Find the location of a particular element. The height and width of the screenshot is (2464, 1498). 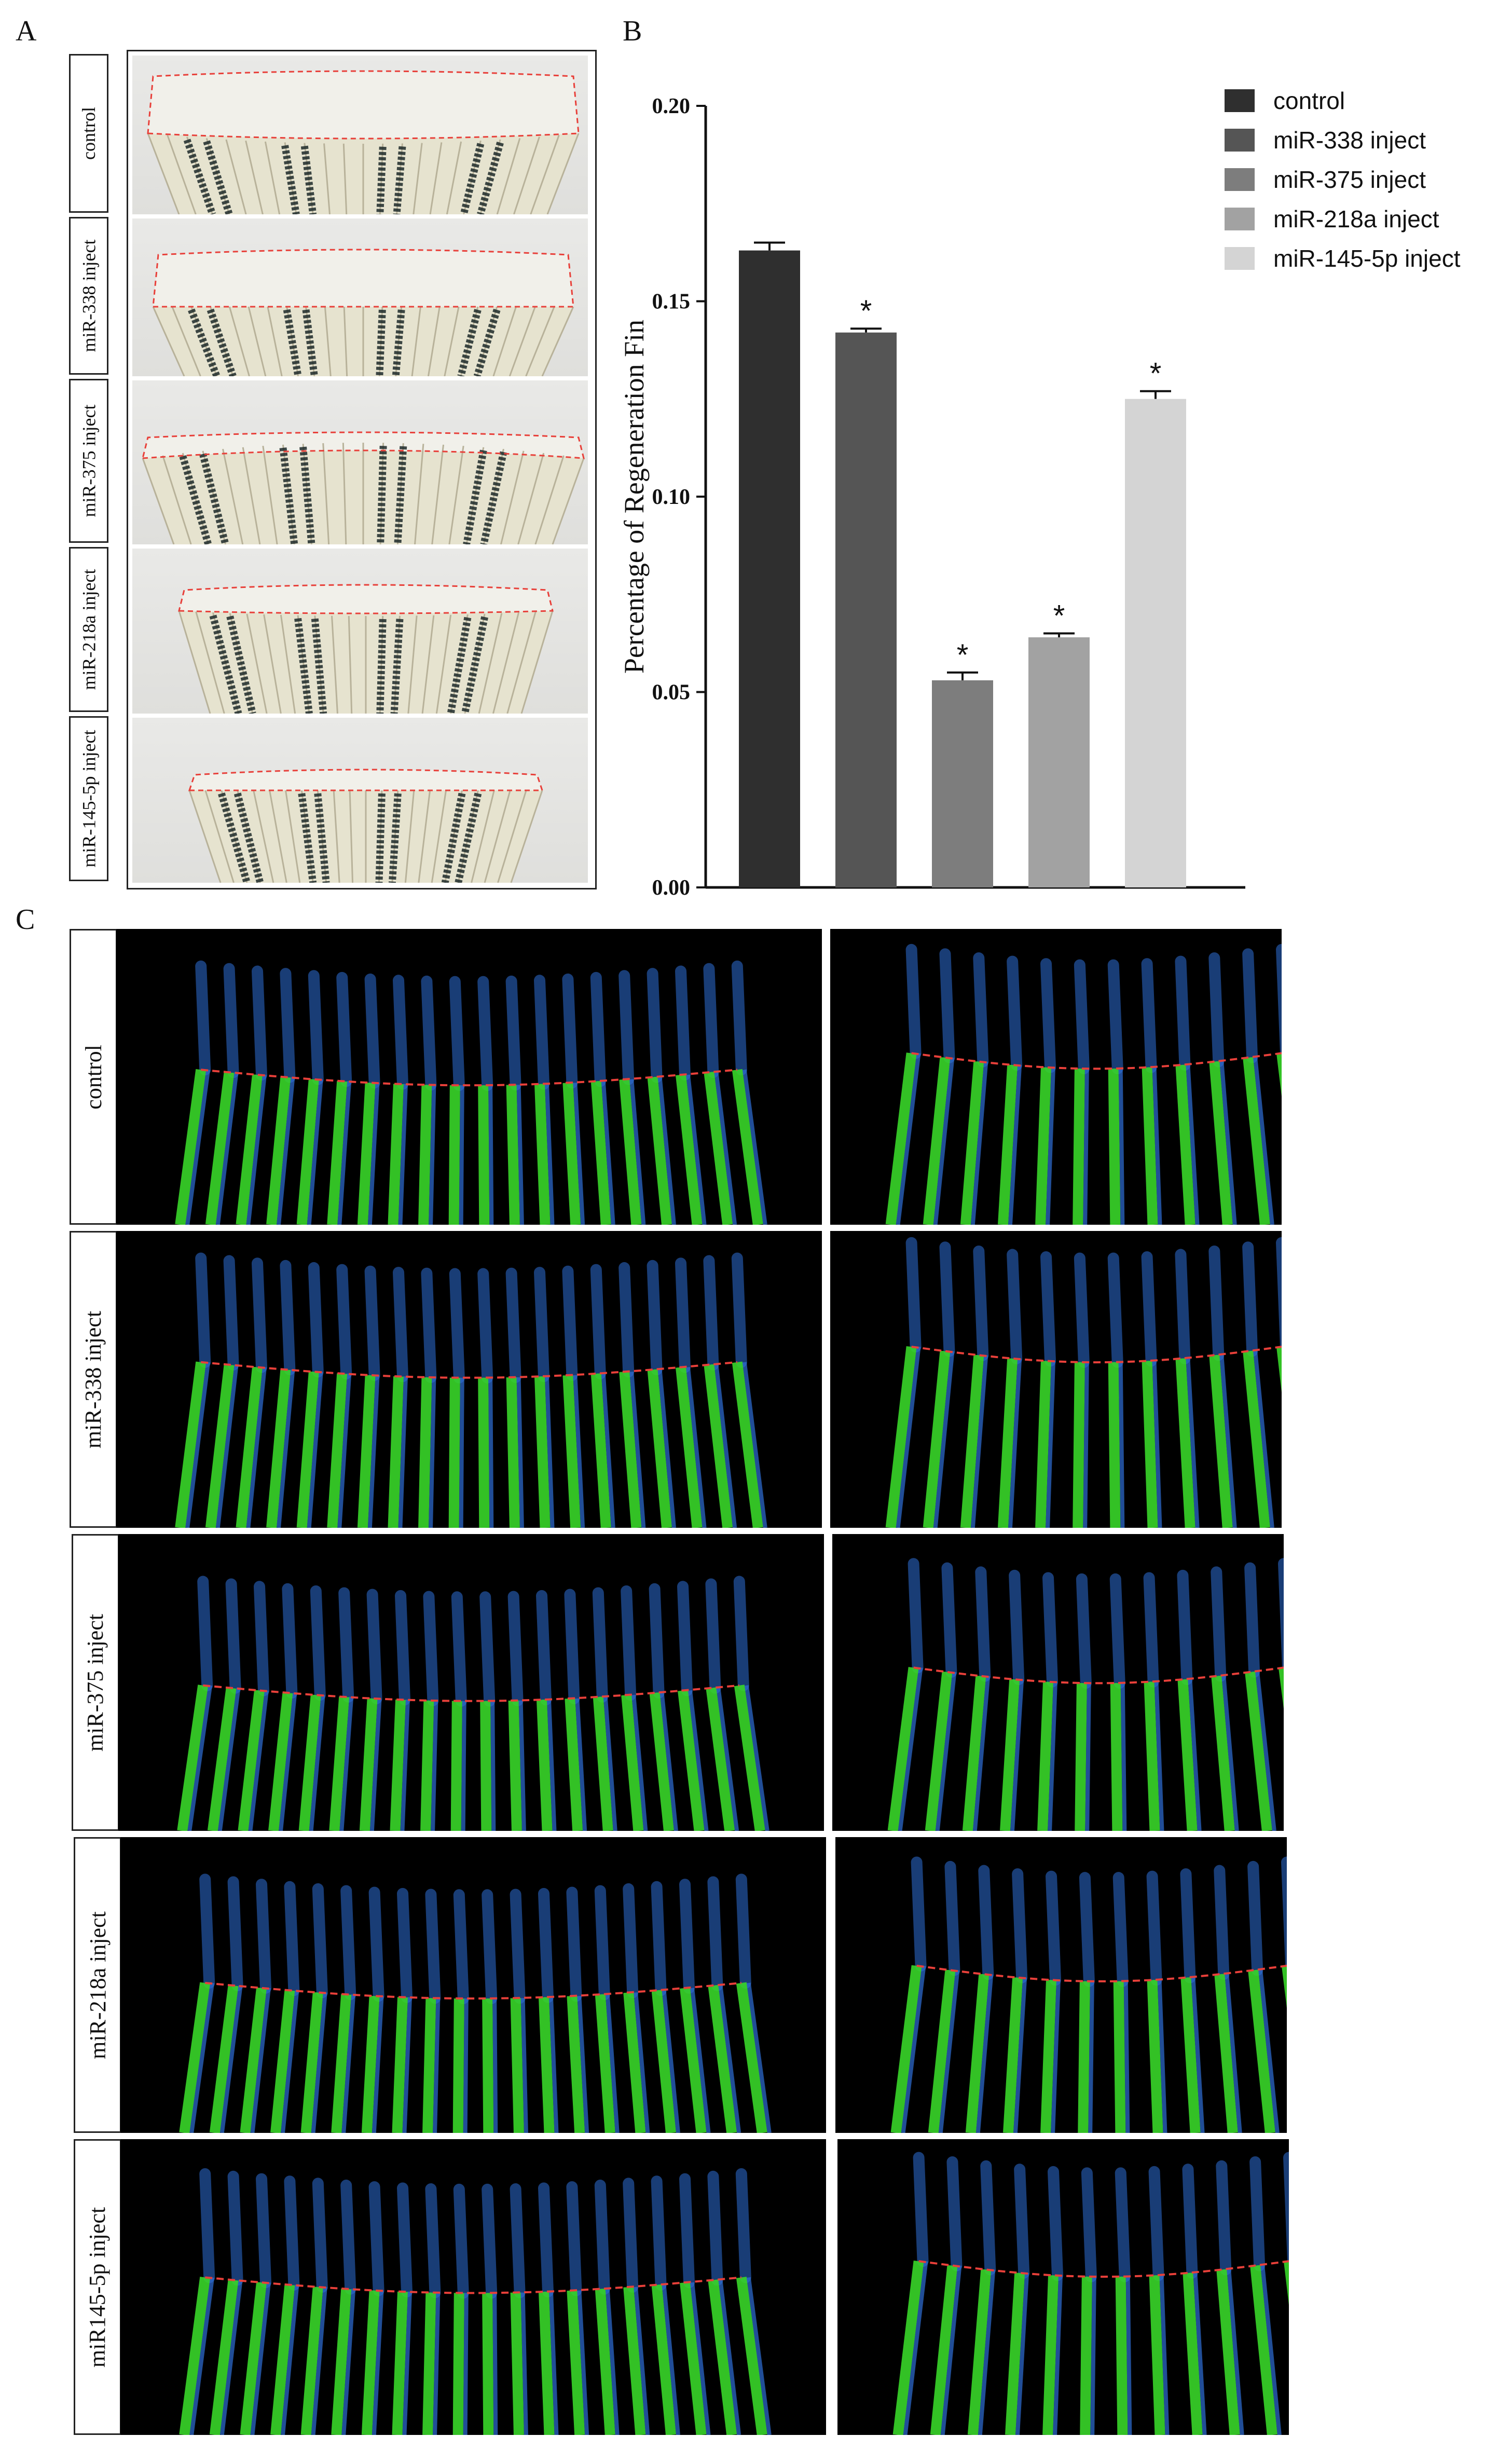

panel-c-row-label: miR-218a inject is located at coordinates (98, 1985).